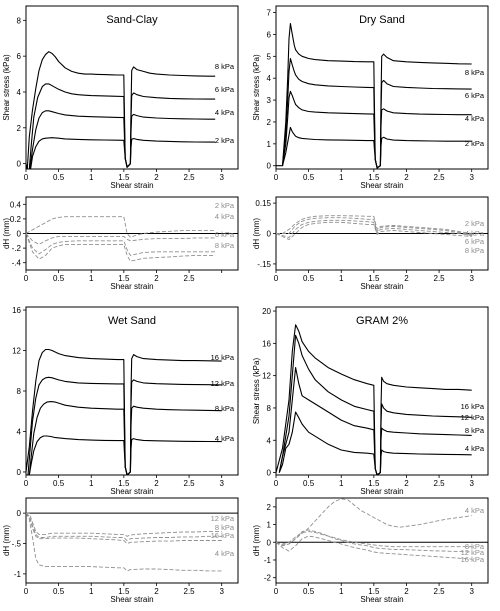  What do you see at coordinates (132, 321) in the screenshot?
I see `chart-title: Wet Sand` at bounding box center [132, 321].